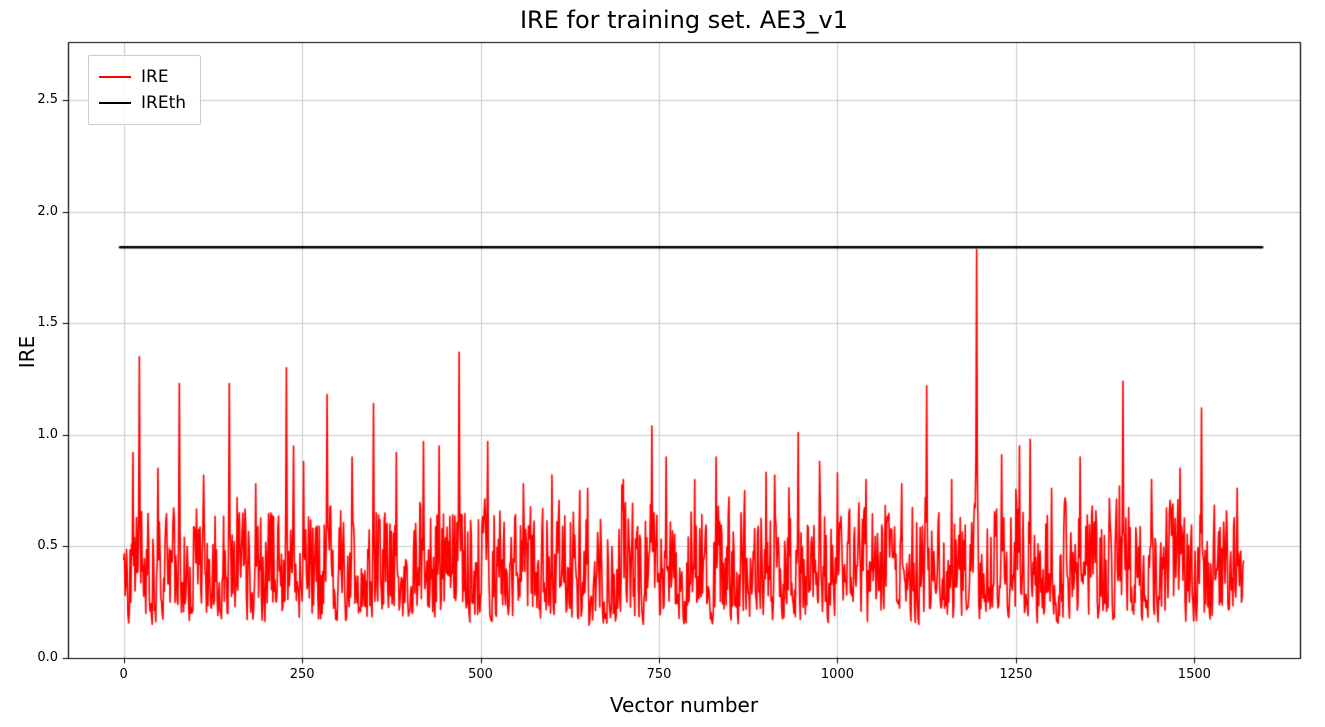 This screenshot has height=727, width=1325. Describe the element at coordinates (684, 705) in the screenshot. I see `x-axis-label: Vector number` at that location.